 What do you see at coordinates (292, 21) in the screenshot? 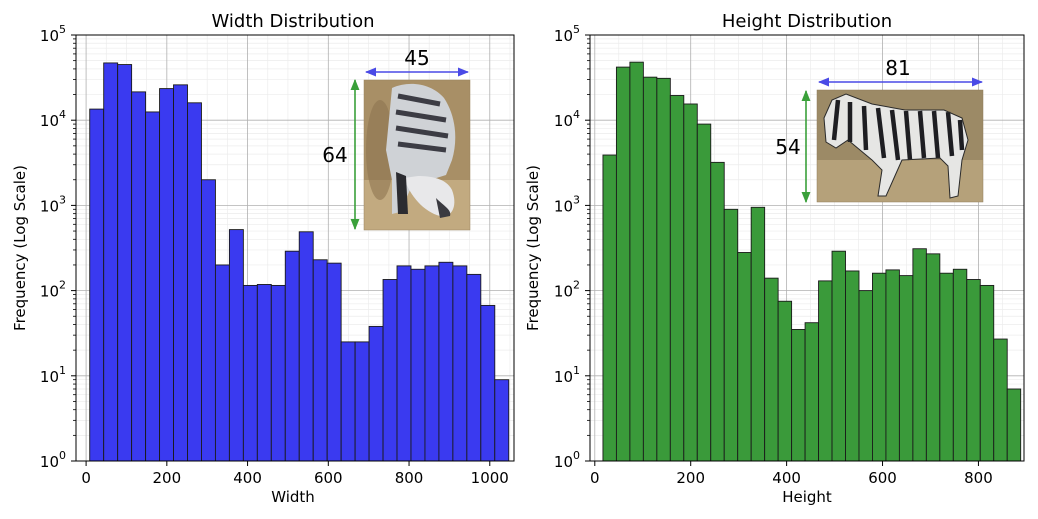
I see `chart-title: Width Distribution` at bounding box center [292, 21].